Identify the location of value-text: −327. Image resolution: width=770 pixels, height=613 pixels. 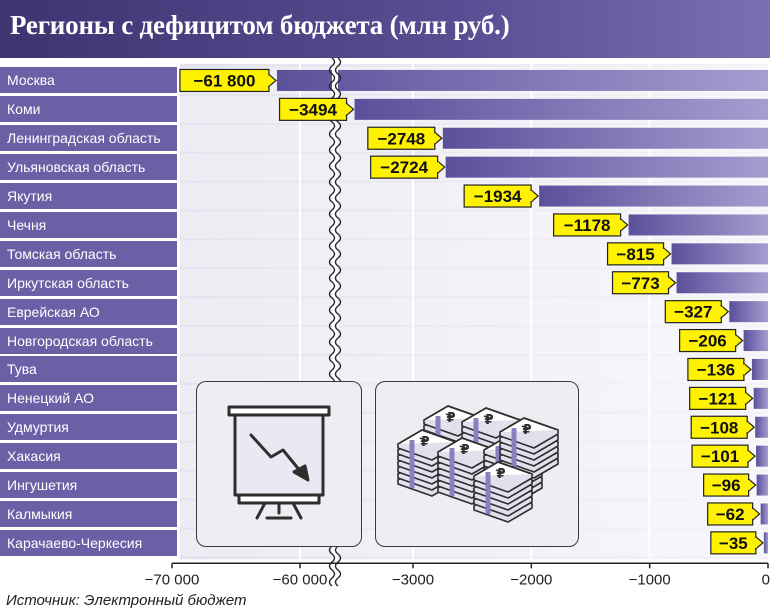
(693, 312).